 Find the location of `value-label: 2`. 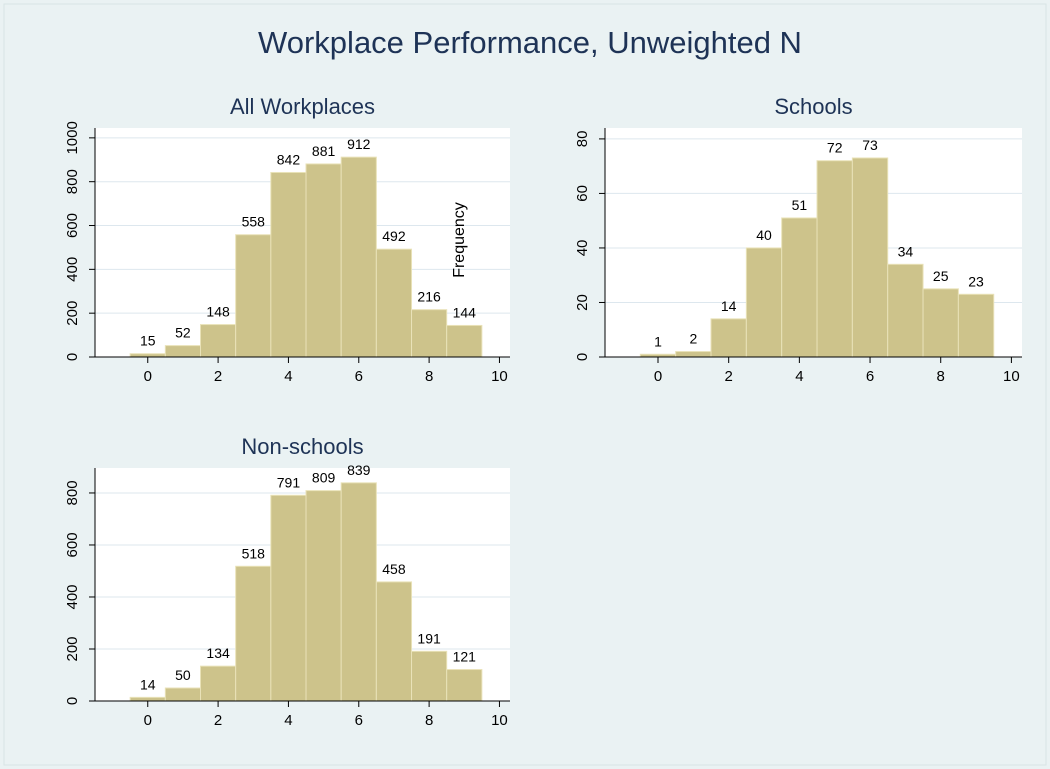

value-label: 2 is located at coordinates (693, 339).